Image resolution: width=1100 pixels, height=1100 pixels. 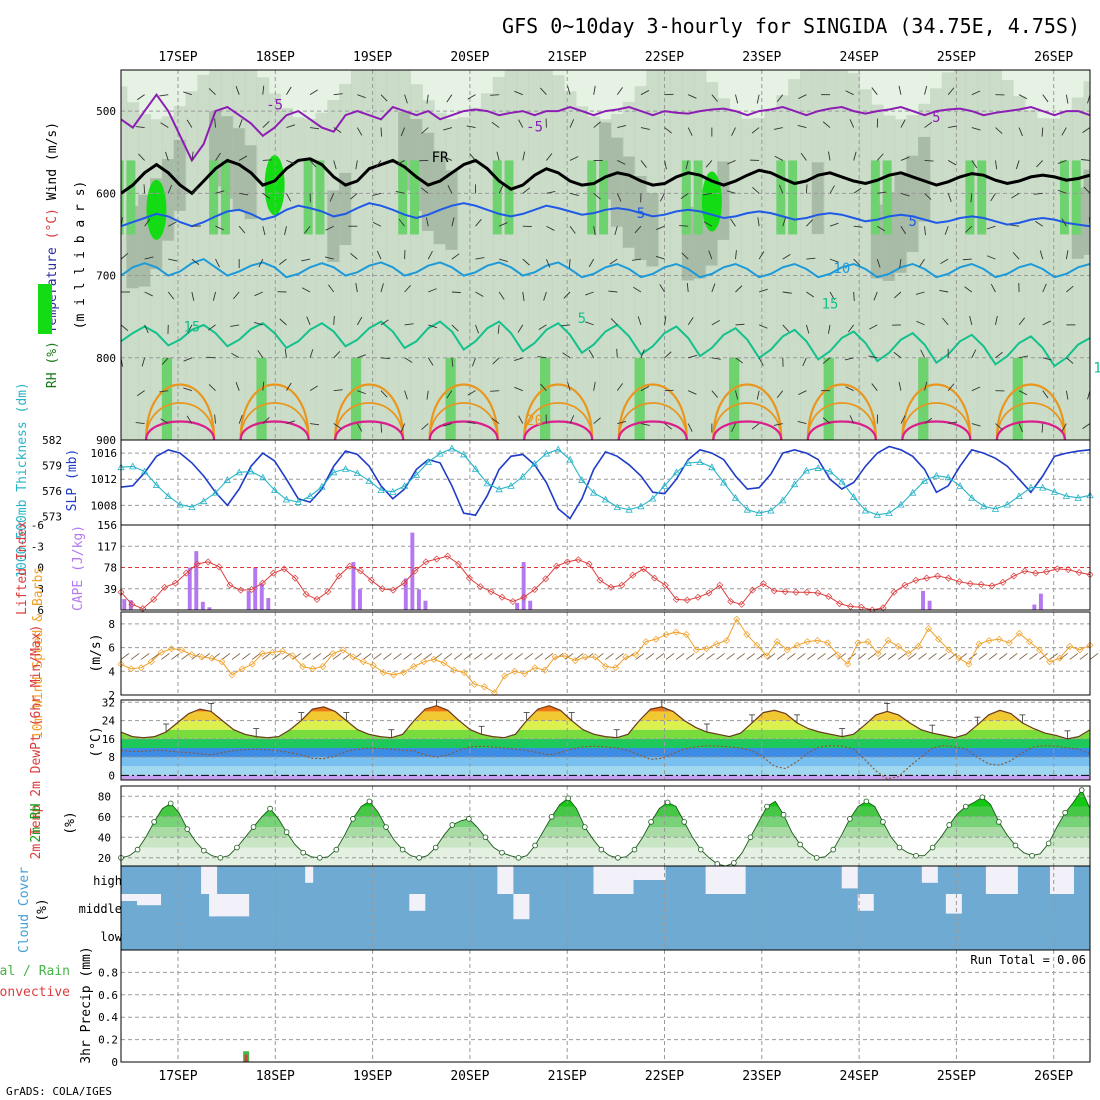 What do you see at coordinates (761, 57) in the screenshot?
I see `date-label-top: 23SEP` at bounding box center [761, 57].